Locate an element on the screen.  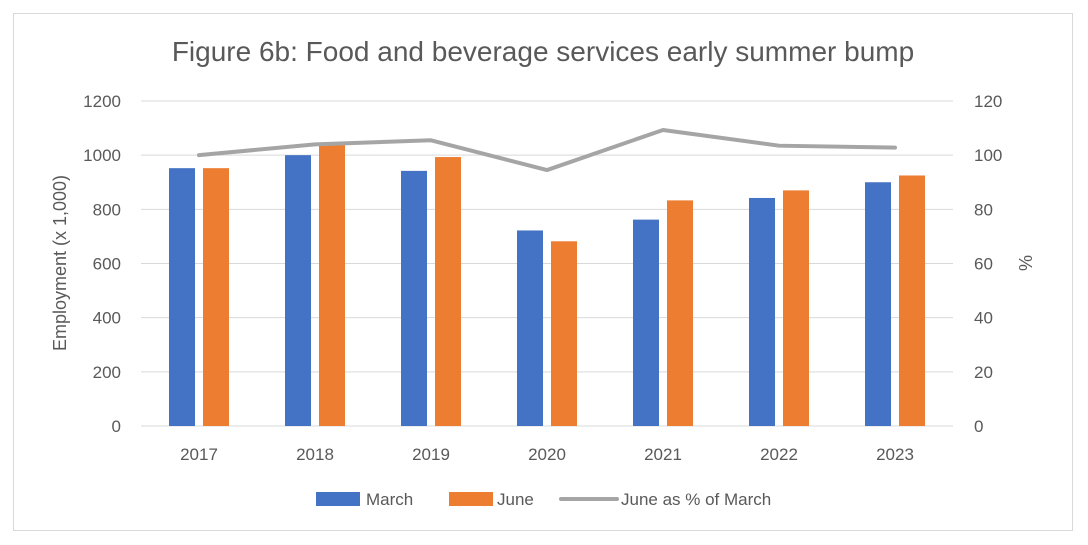
right-tick-label: 40 is located at coordinates (983, 318).